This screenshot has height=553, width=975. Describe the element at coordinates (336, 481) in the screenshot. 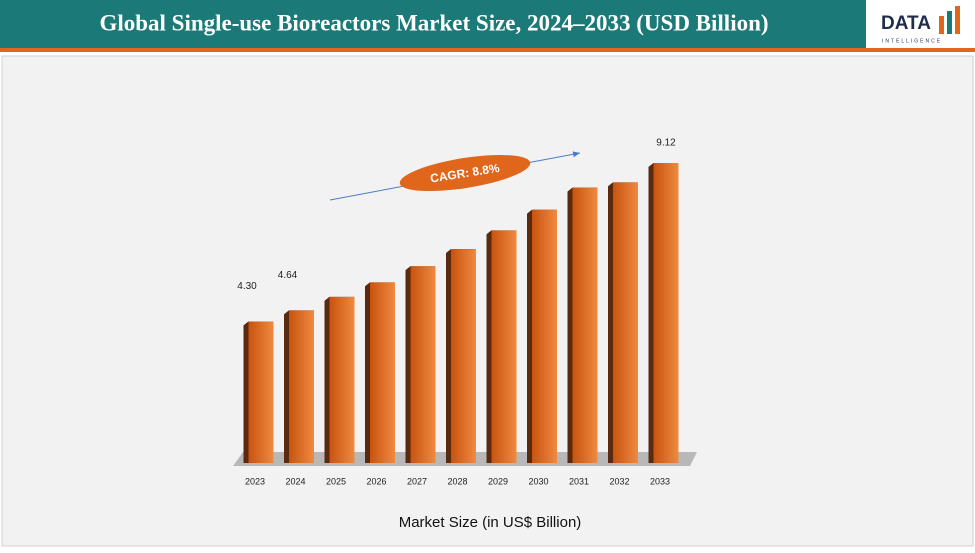

I see `x-tick-label: 2025` at that location.